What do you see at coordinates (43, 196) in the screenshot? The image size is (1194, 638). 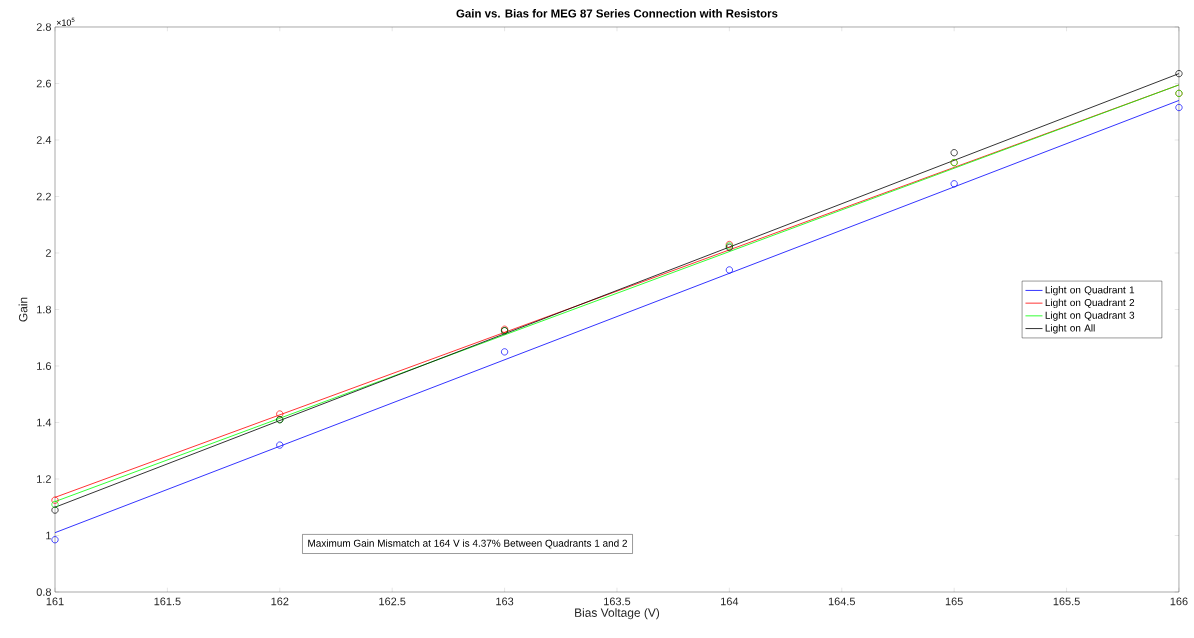 I see `y-tick-label: 2.2` at bounding box center [43, 196].